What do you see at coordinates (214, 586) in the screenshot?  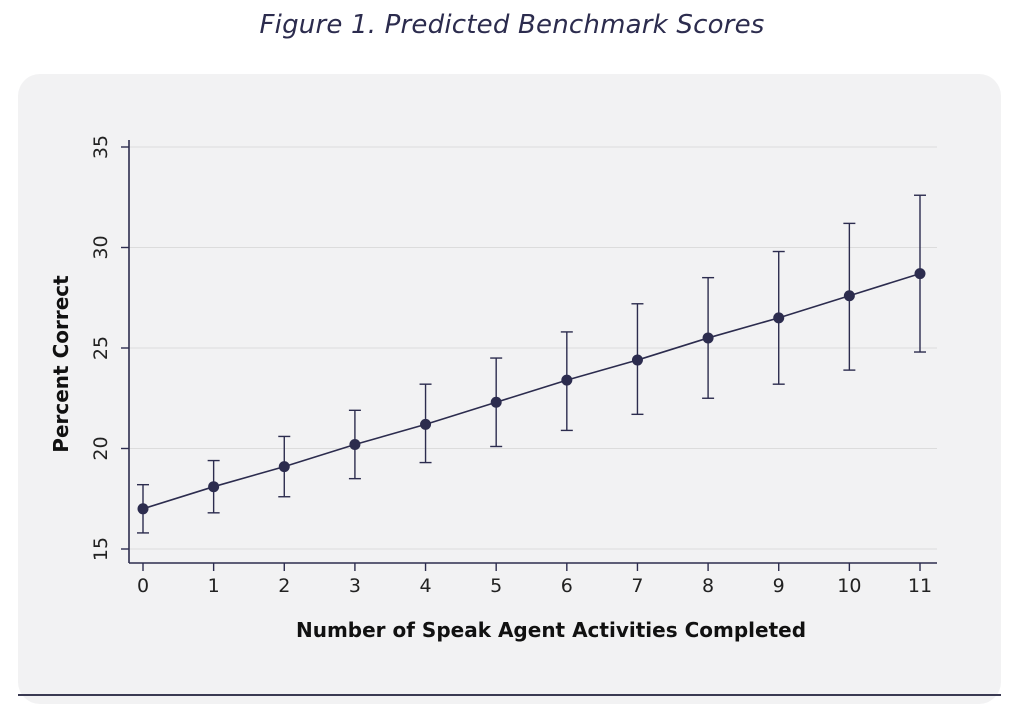 I see `x-tick-label: 1` at bounding box center [214, 586].